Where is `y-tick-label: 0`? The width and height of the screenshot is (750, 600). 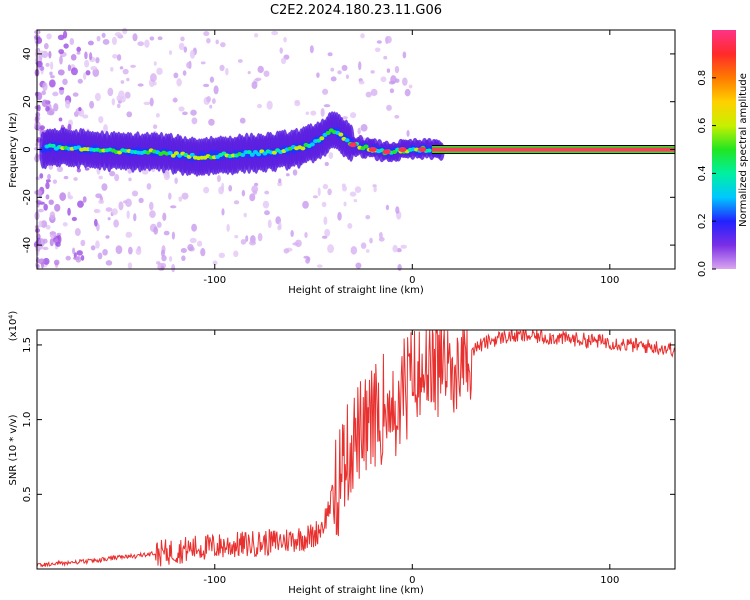 y-tick-label: 0 is located at coordinates (27, 149).